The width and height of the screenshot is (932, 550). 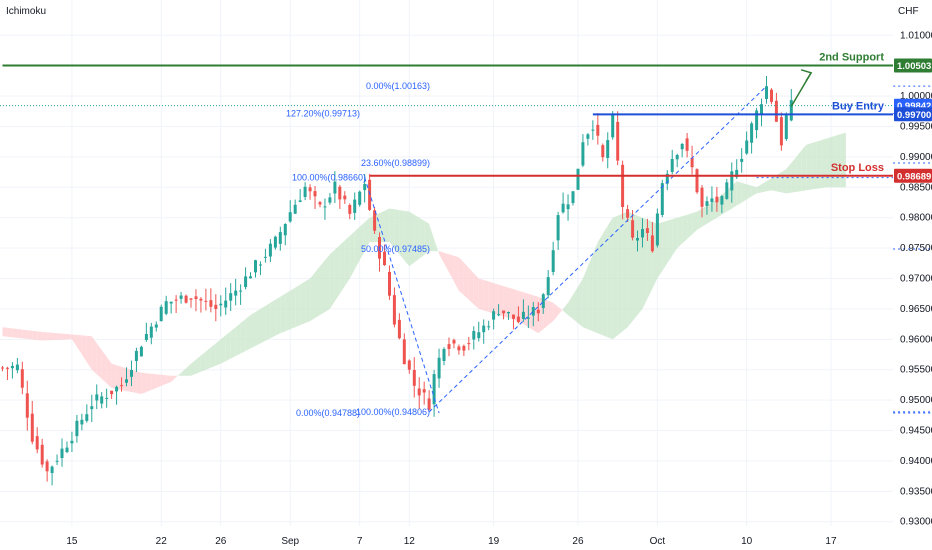 I want to click on fib-level-label: 50.00%(0.97485), so click(x=395, y=249).